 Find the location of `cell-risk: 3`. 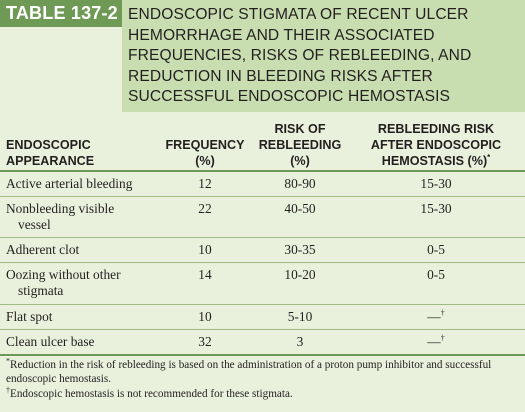

cell-risk: 3 is located at coordinates (300, 341).